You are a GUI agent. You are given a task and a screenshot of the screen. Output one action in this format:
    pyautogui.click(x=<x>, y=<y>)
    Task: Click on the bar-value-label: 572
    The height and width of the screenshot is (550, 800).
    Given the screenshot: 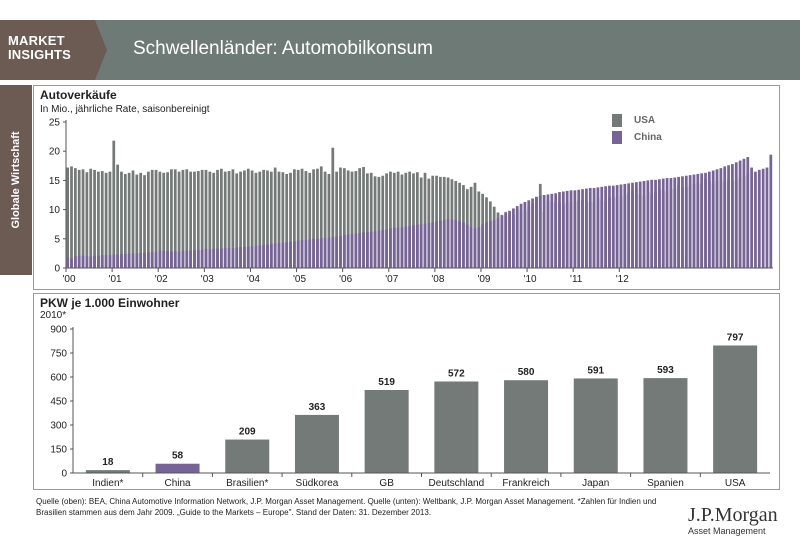 What is the action you would take?
    pyautogui.click(x=456, y=373)
    